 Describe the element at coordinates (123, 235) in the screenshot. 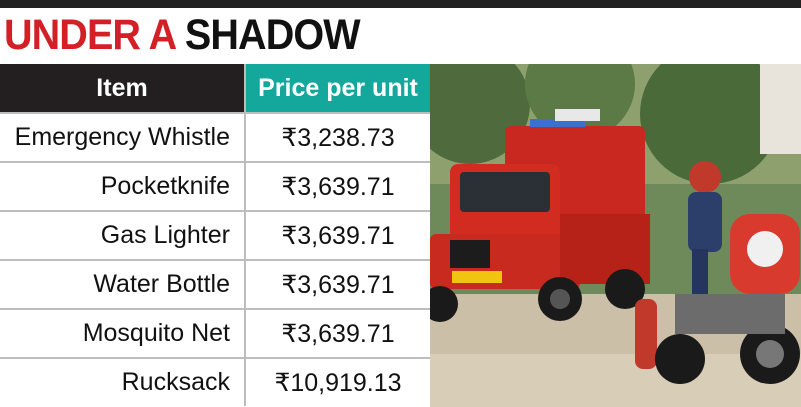

I see `item-name: Gas Lighter` at that location.